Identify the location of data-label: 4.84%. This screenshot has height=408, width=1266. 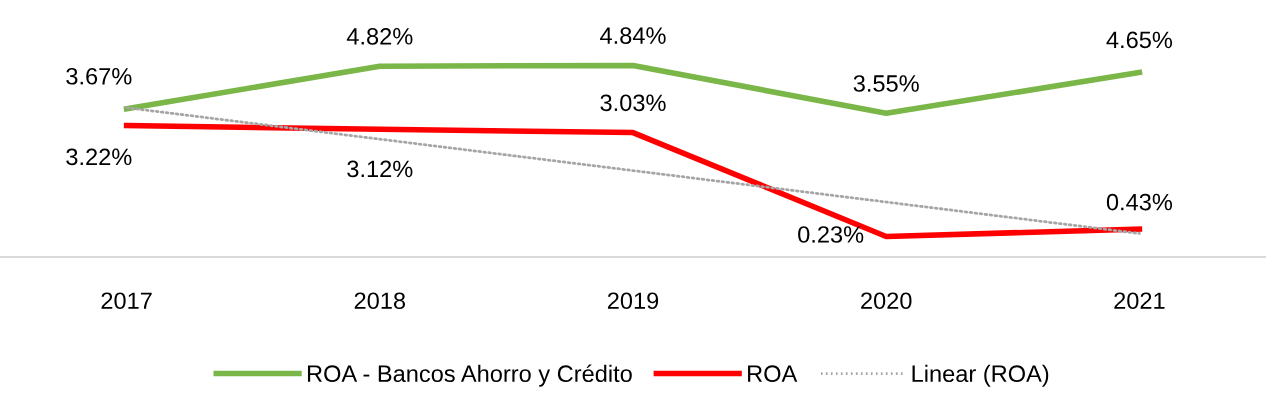
(633, 35).